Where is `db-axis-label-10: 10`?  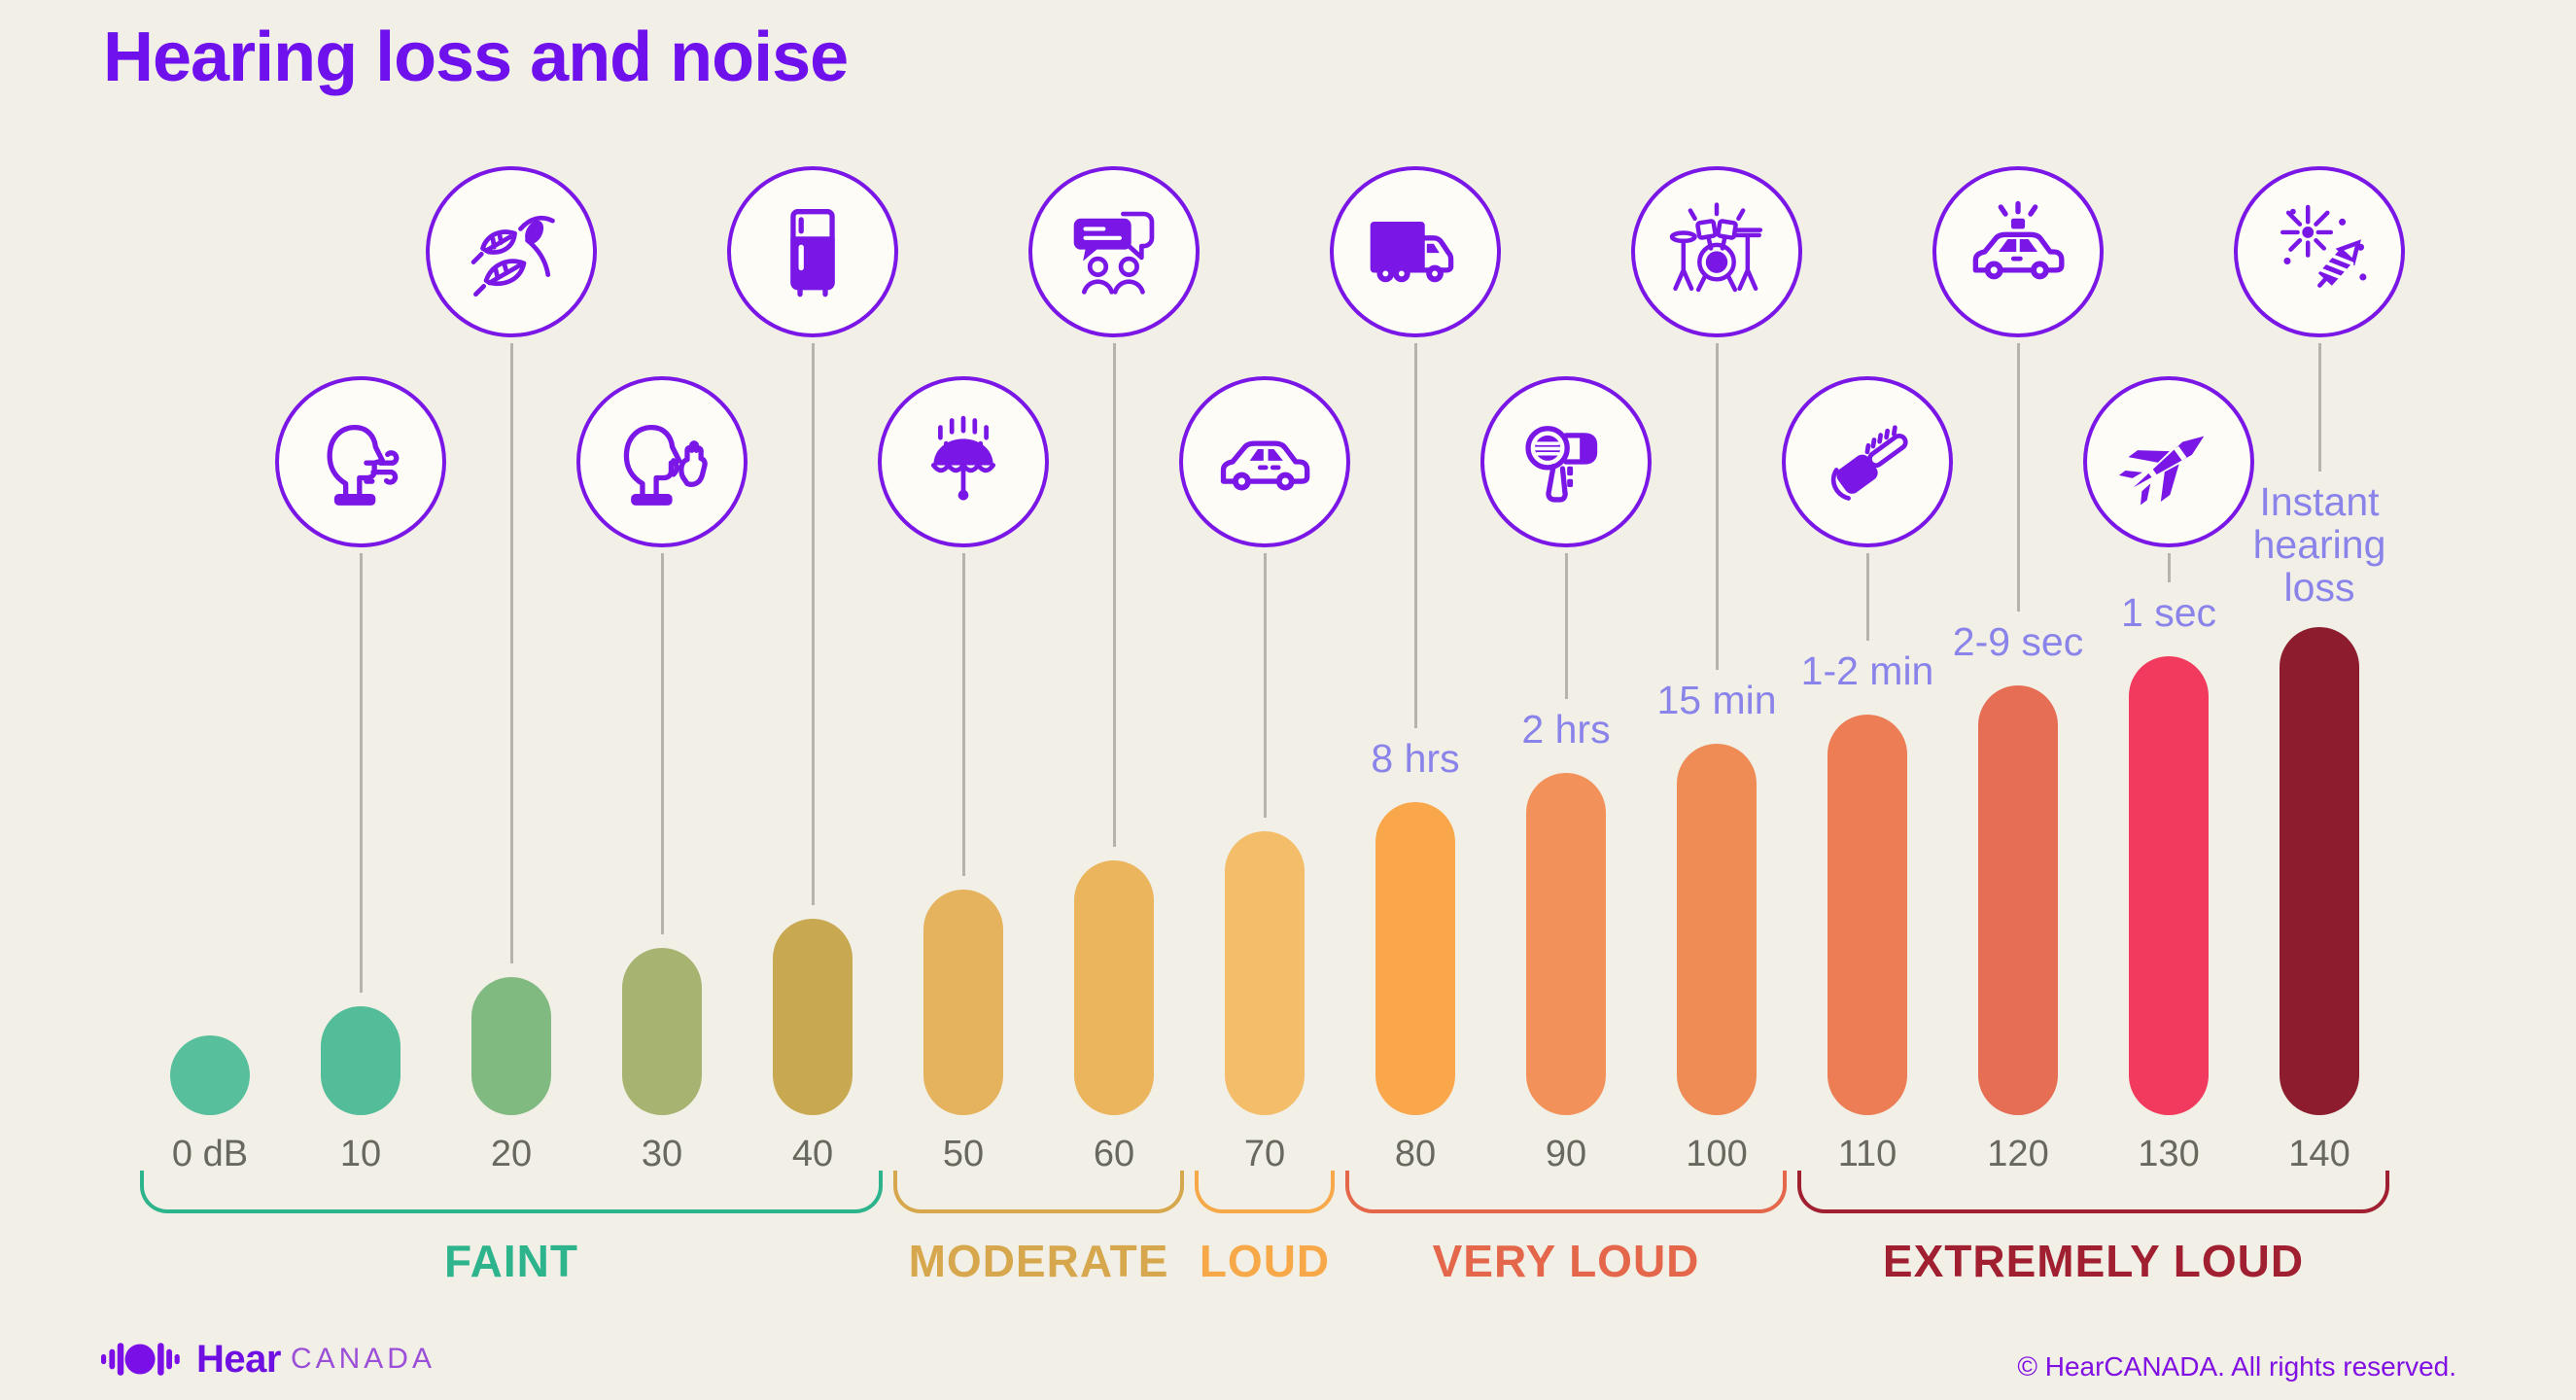 db-axis-label-10: 10 is located at coordinates (360, 1154).